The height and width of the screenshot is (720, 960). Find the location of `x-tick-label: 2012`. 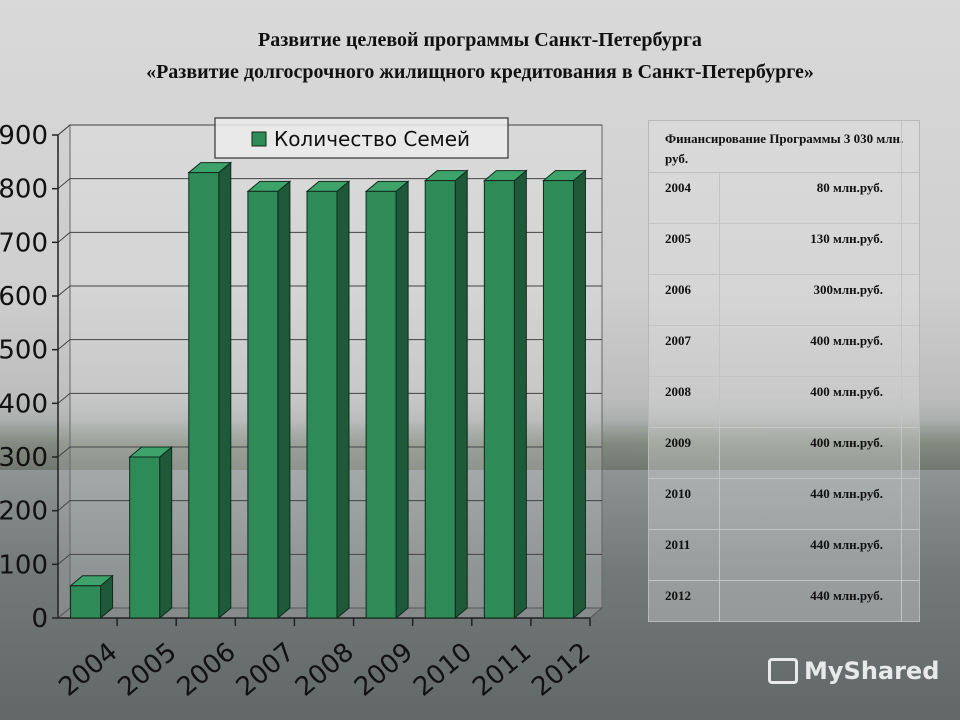

x-tick-label: 2012 is located at coordinates (561, 670).